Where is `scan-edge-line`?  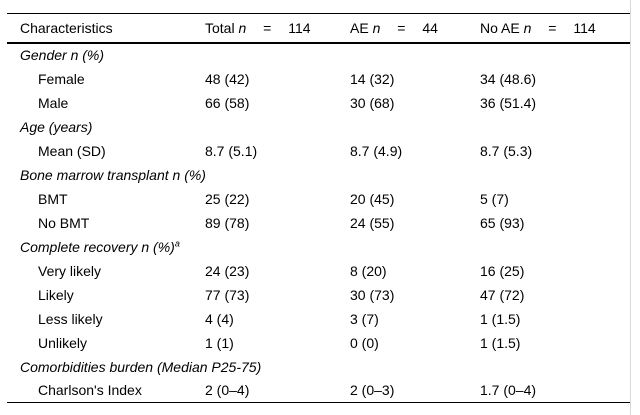 scan-edge-line is located at coordinates (630, 207).